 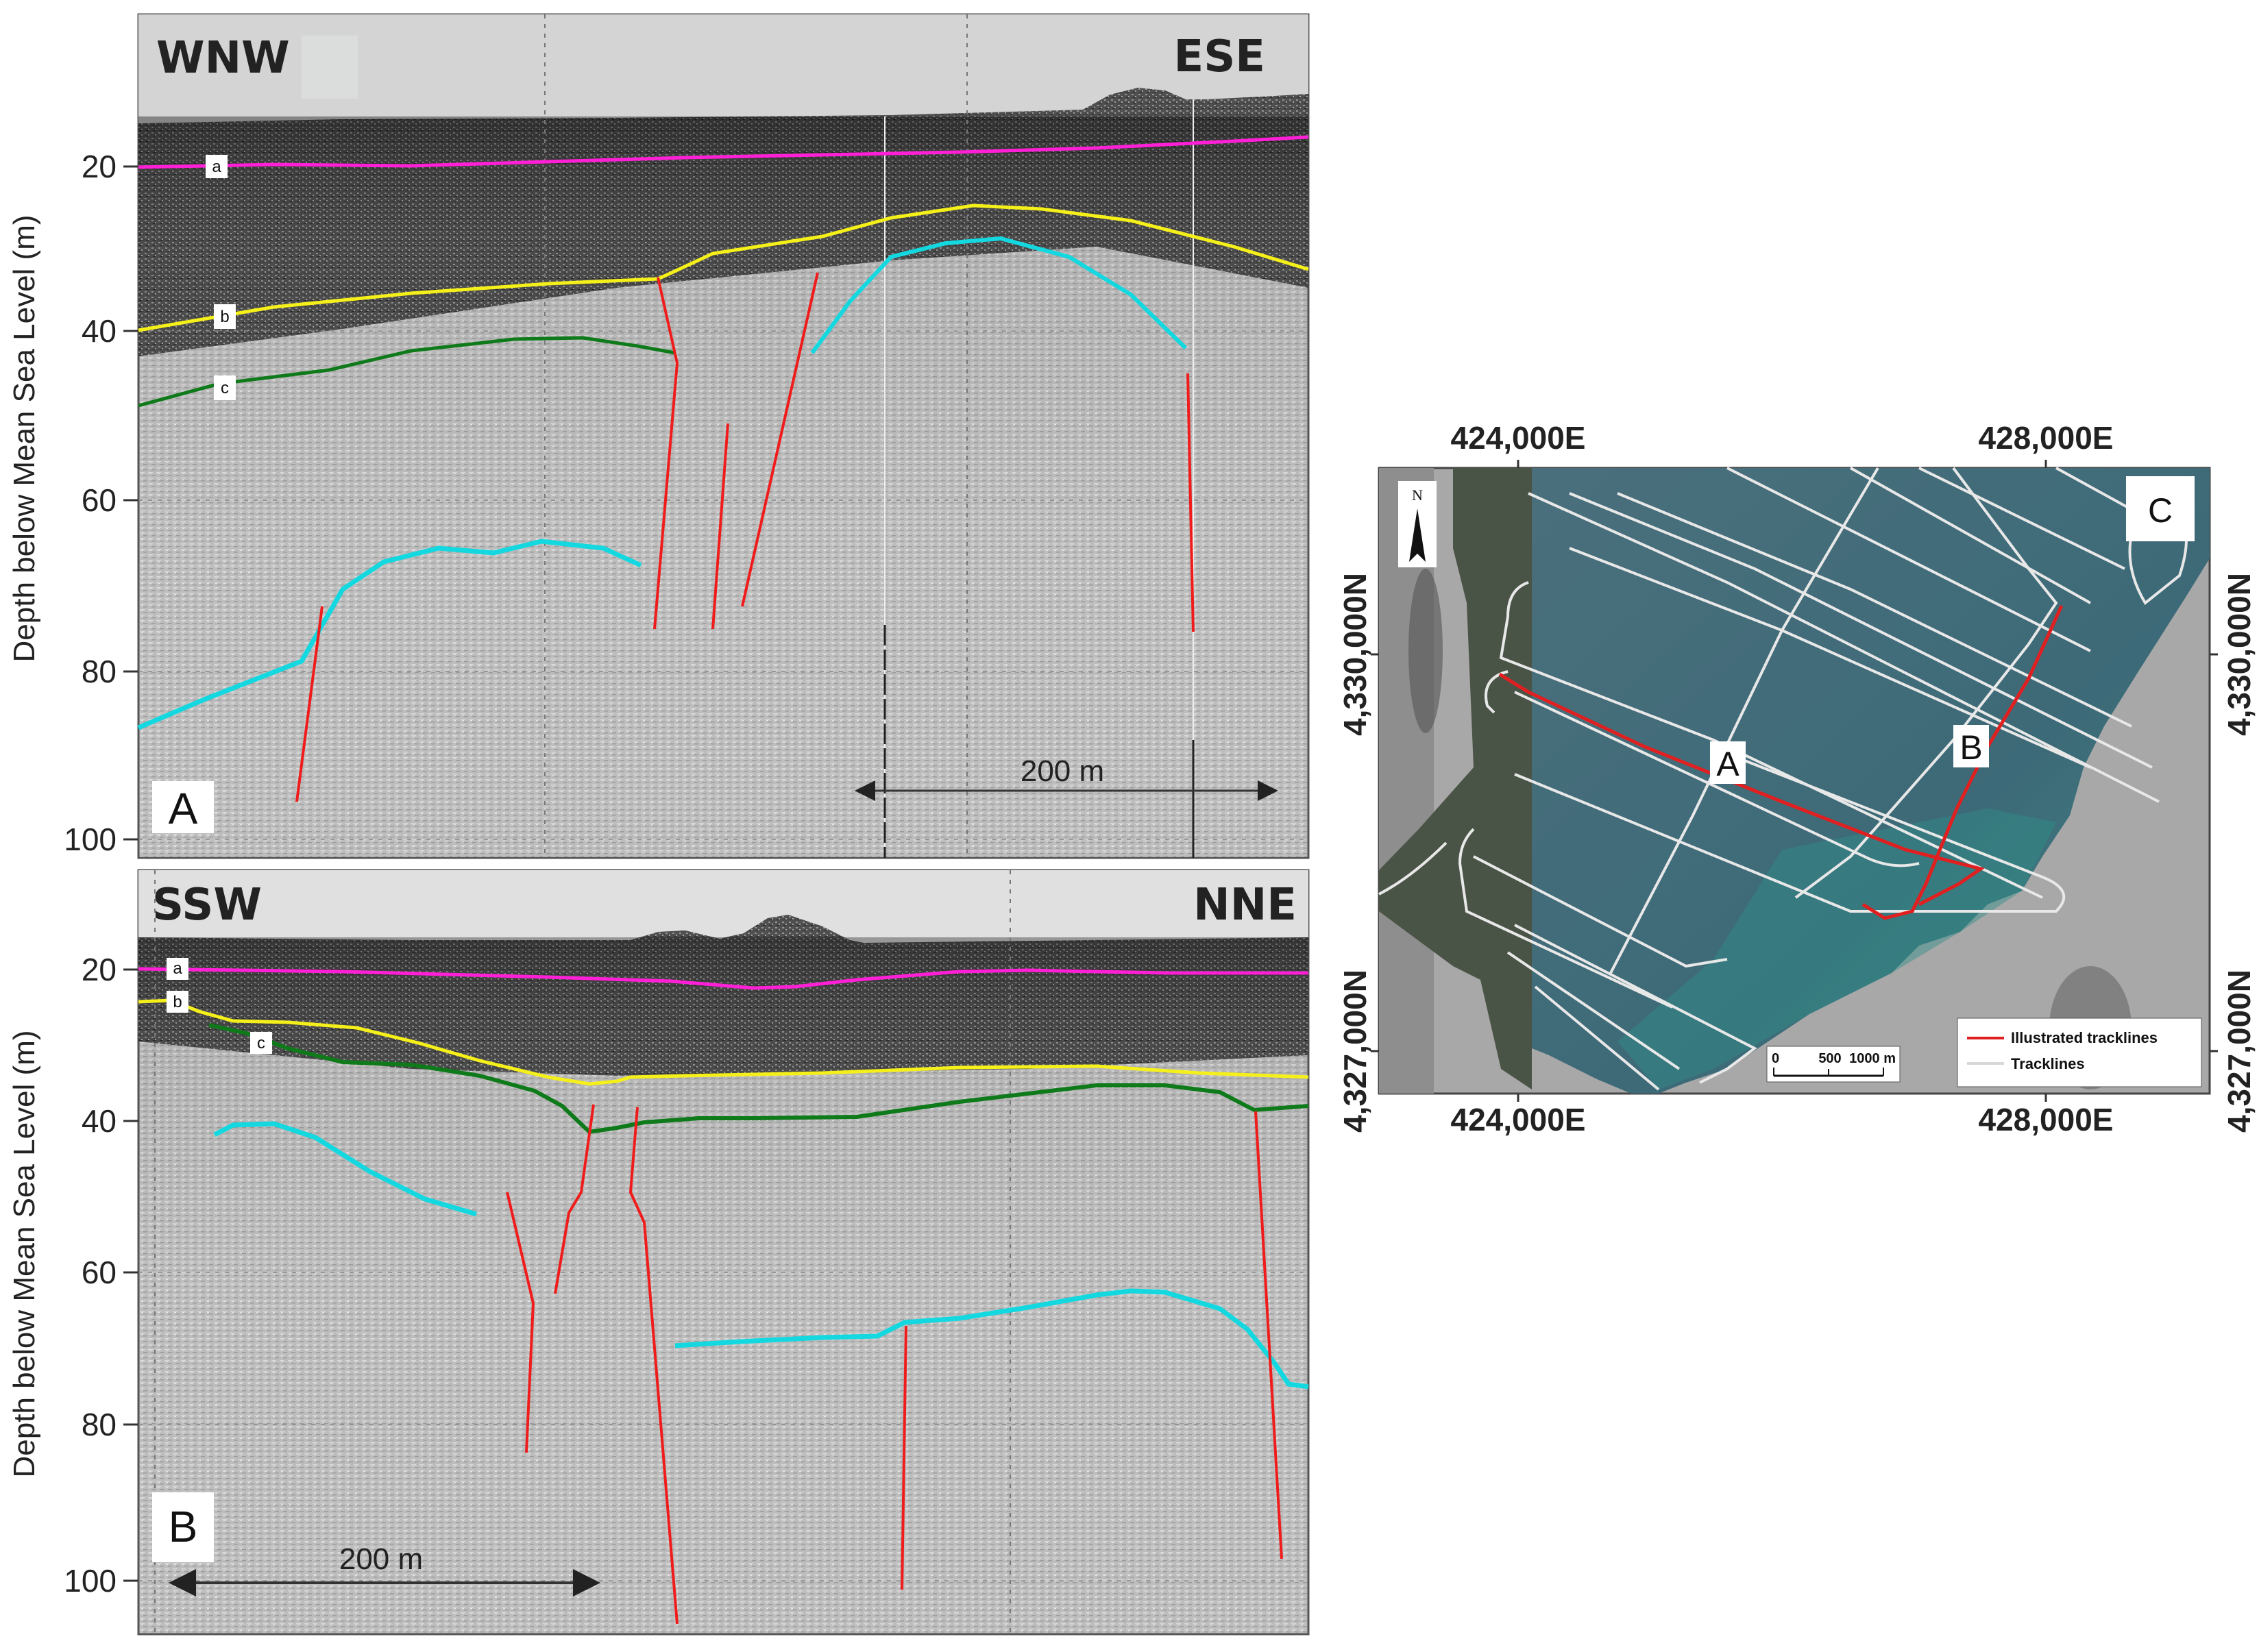 I want to click on map-scalebar: 0 500 1000 m, so click(x=1833, y=1064).